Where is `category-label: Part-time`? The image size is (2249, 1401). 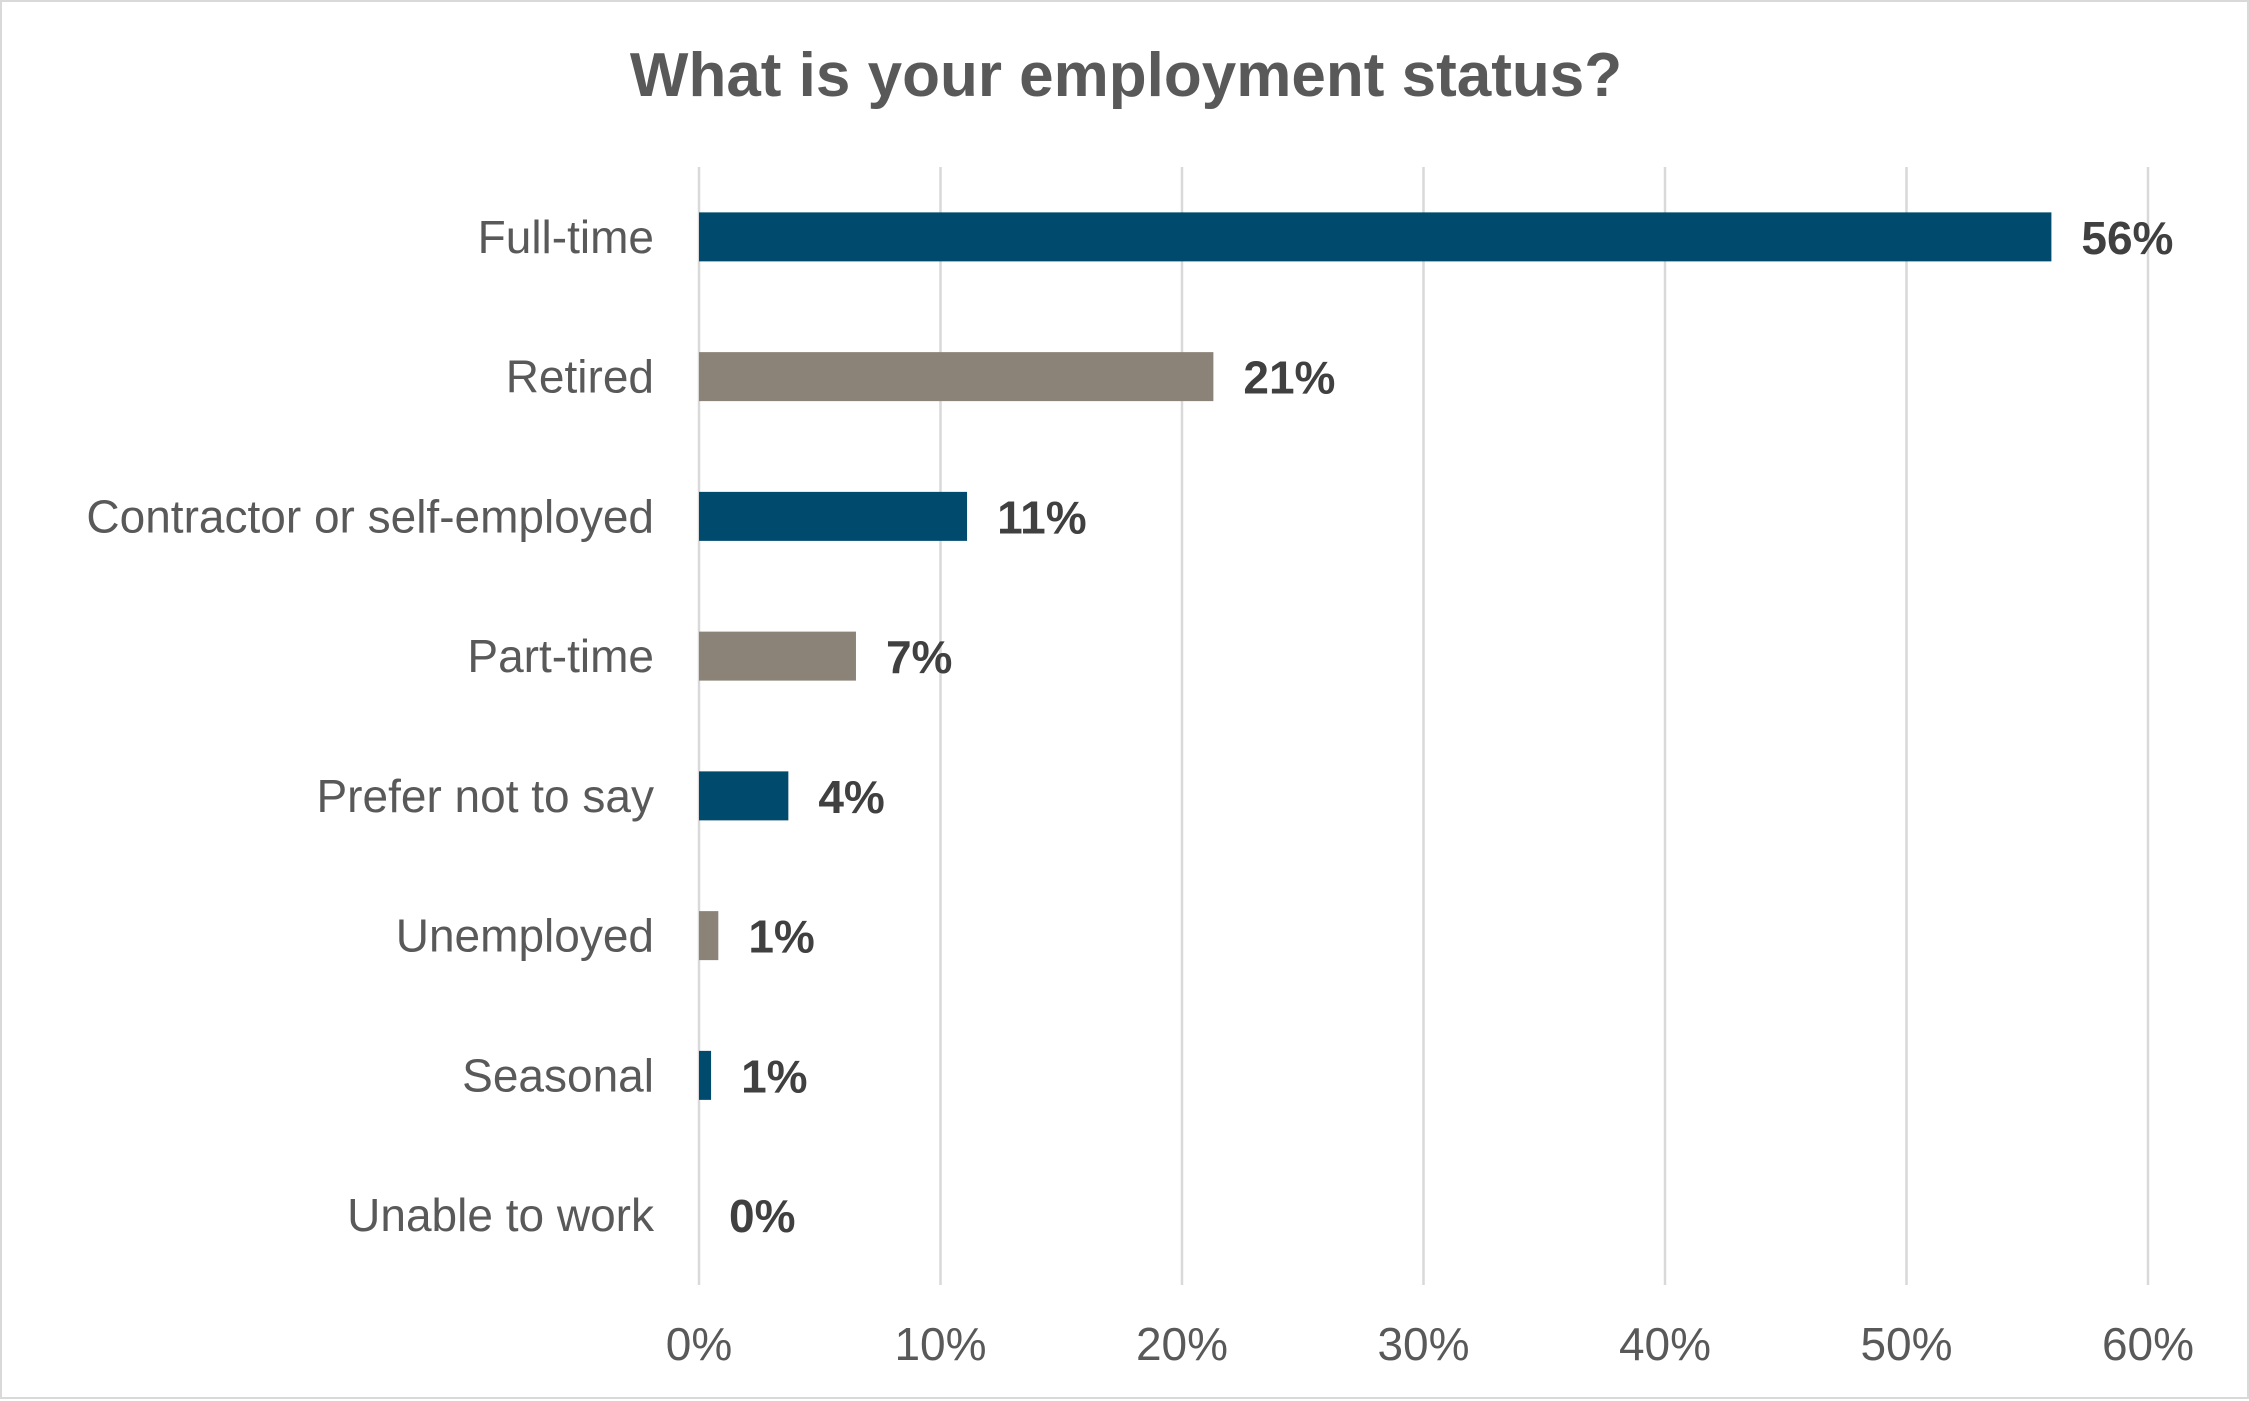 category-label: Part-time is located at coordinates (560, 656).